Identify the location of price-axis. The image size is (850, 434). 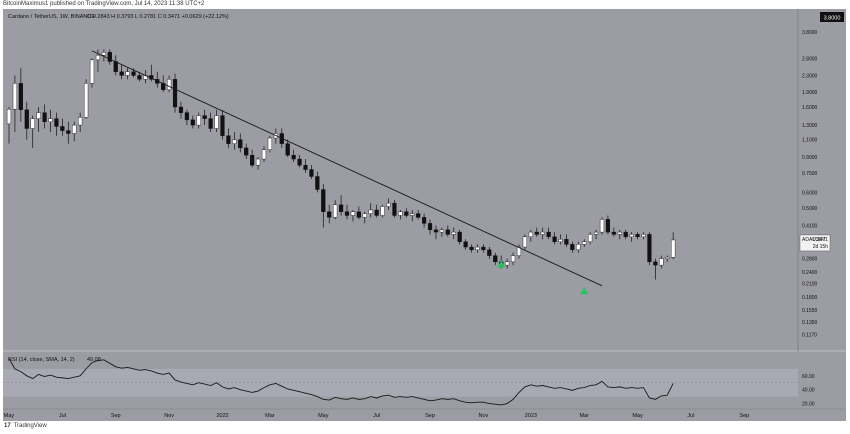
(822, 179).